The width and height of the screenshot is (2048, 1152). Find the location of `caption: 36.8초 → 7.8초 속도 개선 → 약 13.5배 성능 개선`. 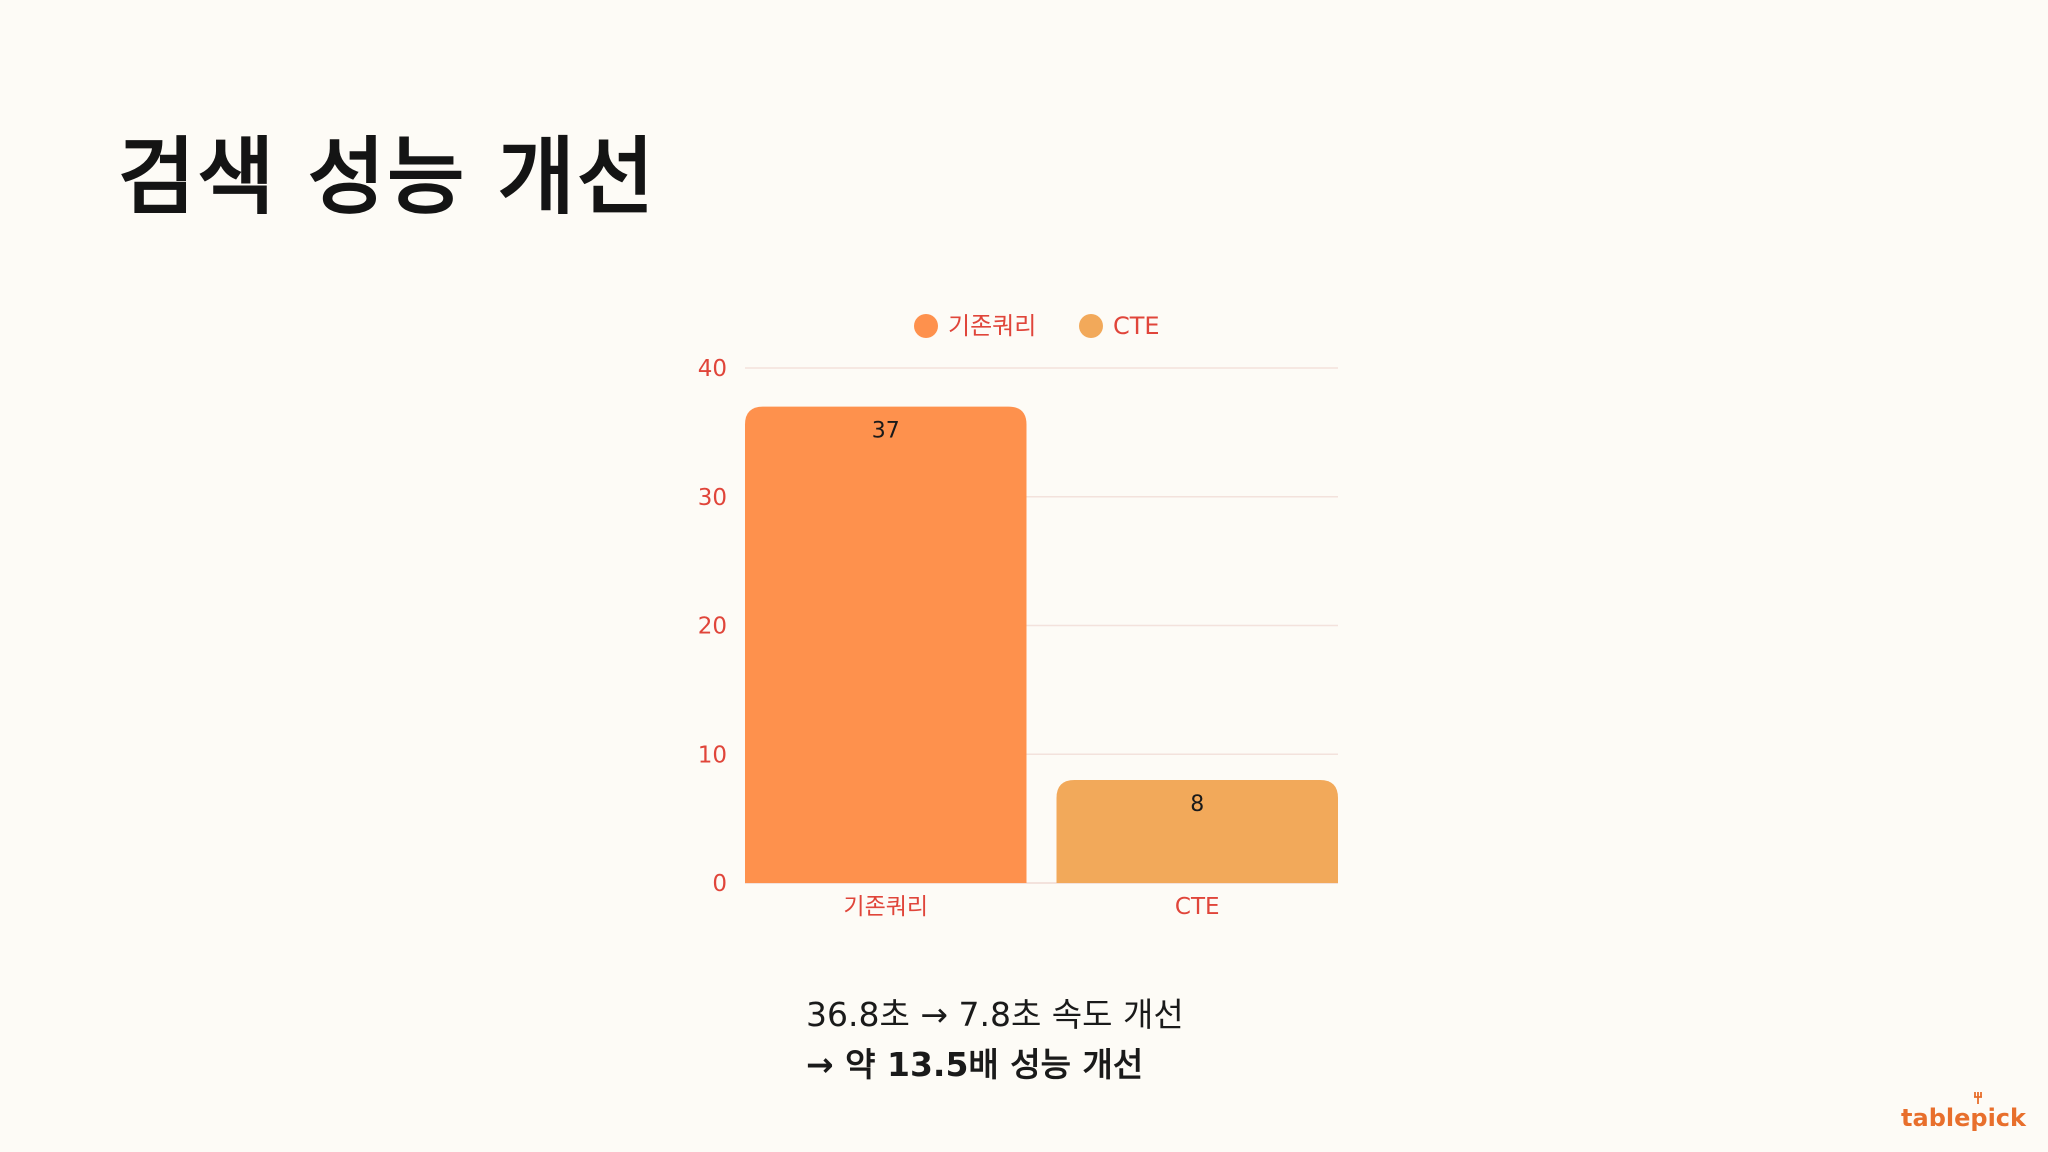

caption: 36.8초 → 7.8초 속도 개선 → 약 13.5배 성능 개선 is located at coordinates (995, 1040).